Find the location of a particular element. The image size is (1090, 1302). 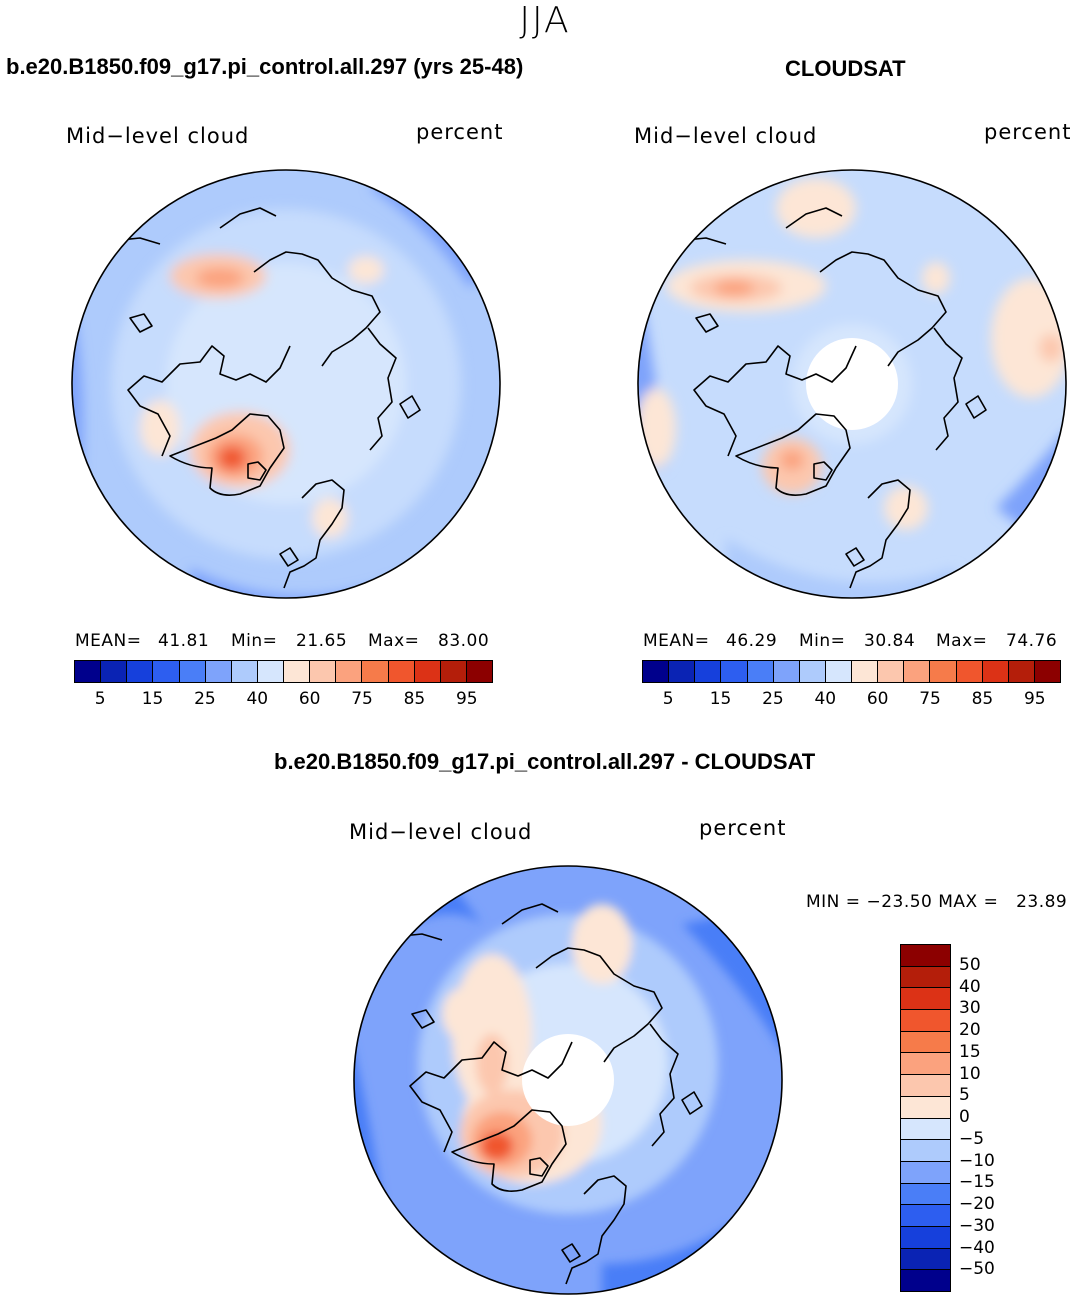

right-polar-map is located at coordinates (852, 384).